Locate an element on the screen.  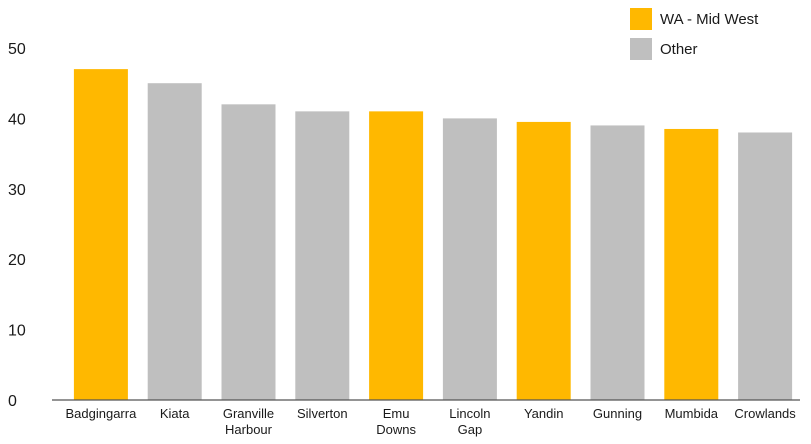
y-tick-label: 0 is located at coordinates (12, 401).